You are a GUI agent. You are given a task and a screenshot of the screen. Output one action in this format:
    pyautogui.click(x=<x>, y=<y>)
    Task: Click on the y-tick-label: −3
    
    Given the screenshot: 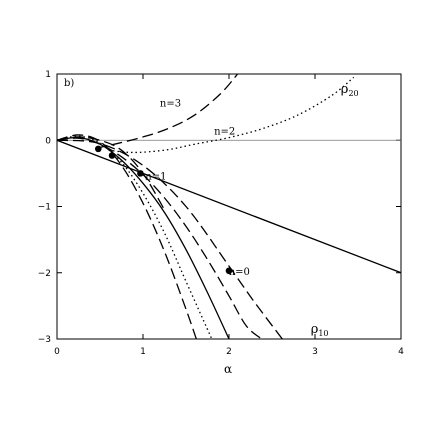 What is the action you would take?
    pyautogui.click(x=44, y=340)
    